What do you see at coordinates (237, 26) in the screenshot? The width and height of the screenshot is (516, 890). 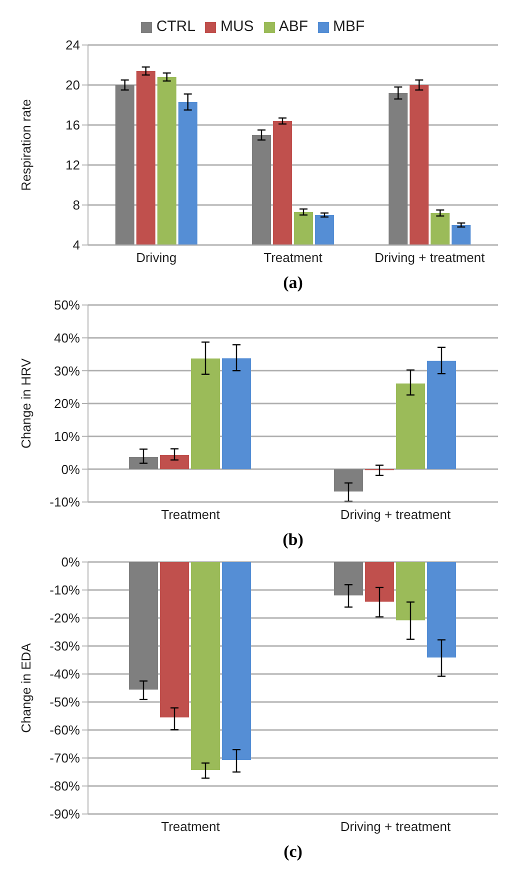 I see `legend-label: MUS` at bounding box center [237, 26].